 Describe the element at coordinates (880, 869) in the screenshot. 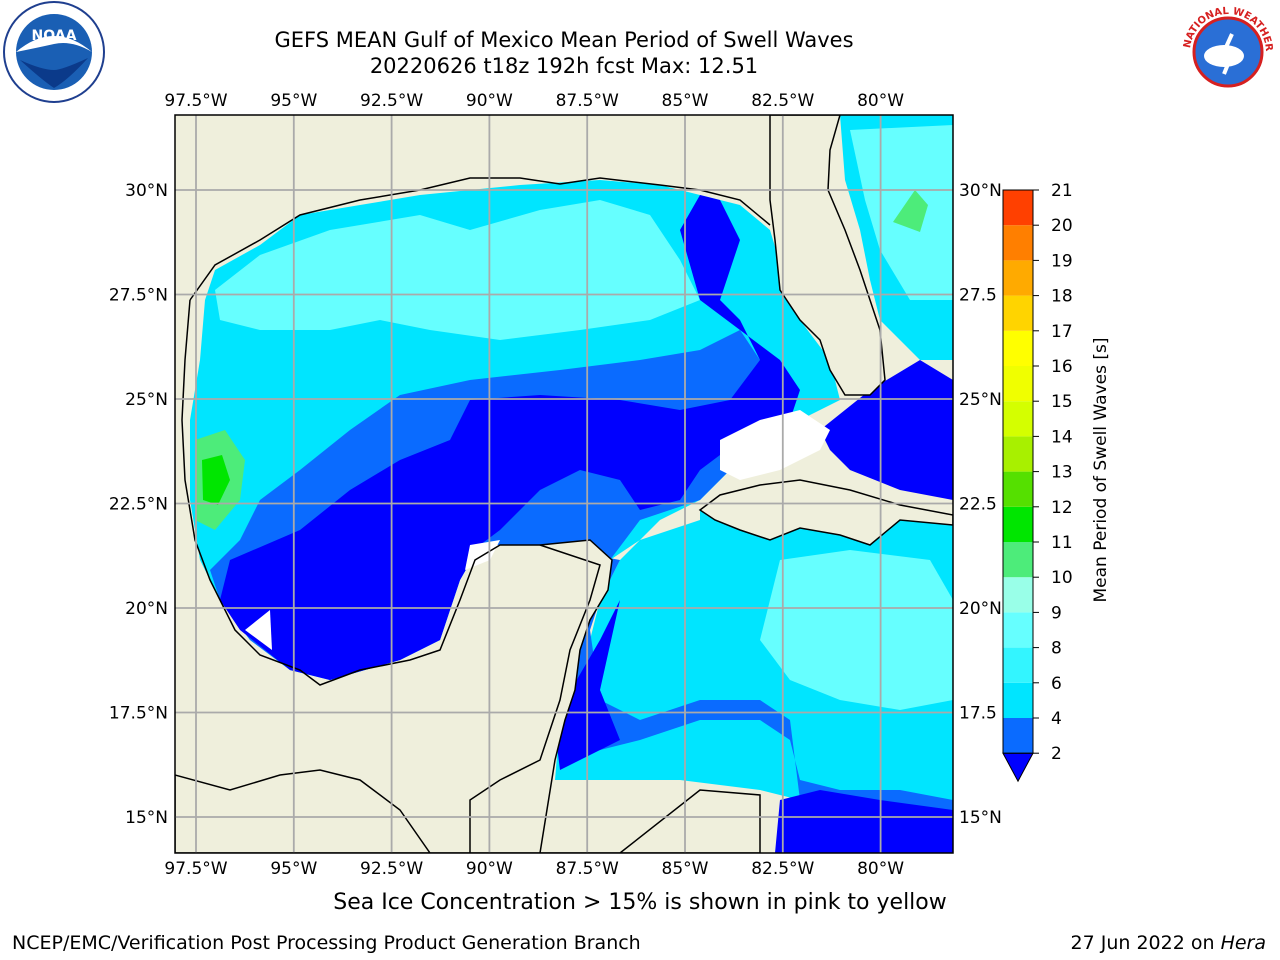

I see `lon-label-bottom: 80°W` at that location.